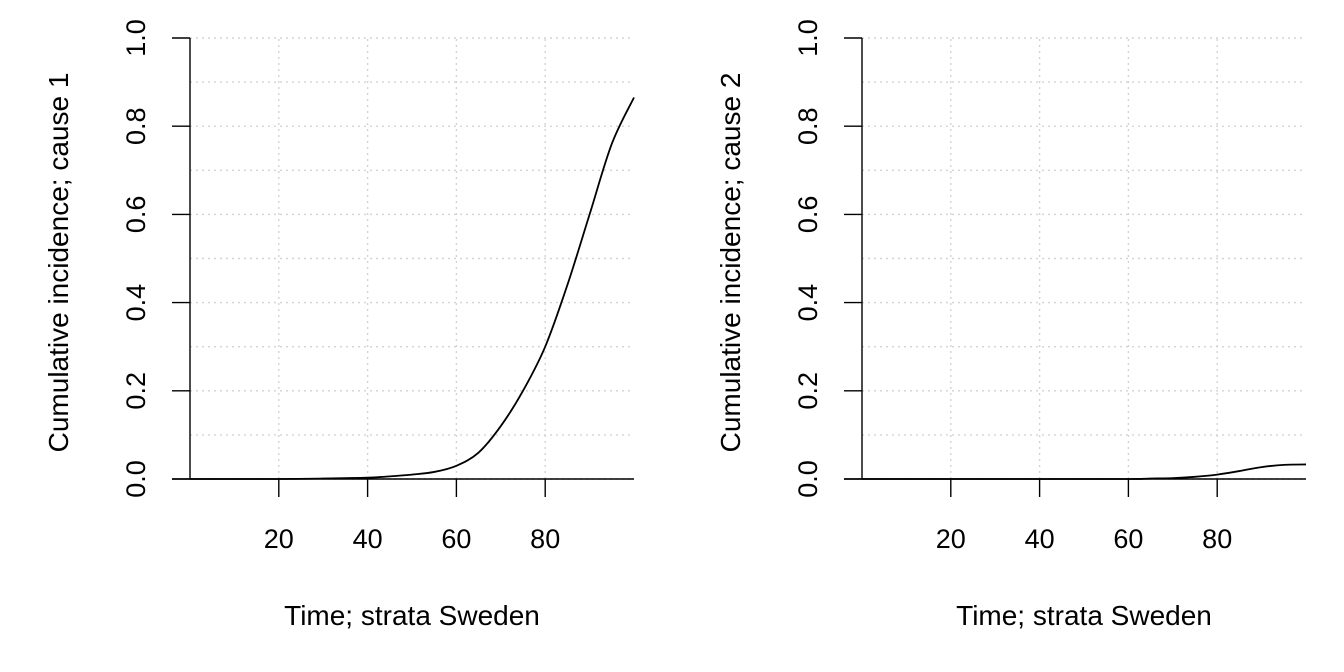 The width and height of the screenshot is (1344, 672). I want to click on panel-2-y-tick-label: 0.4, so click(808, 303).